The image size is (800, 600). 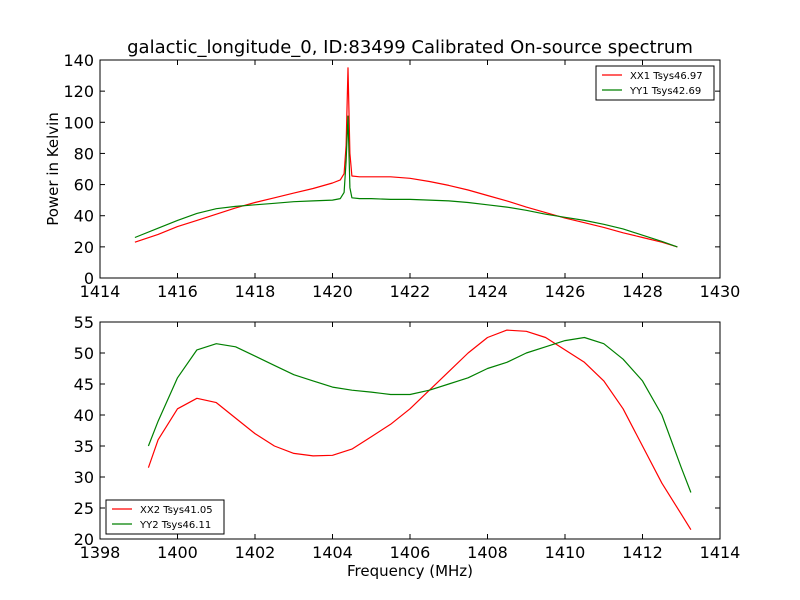 I want to click on x-tick-label: 1428, so click(x=642, y=291).